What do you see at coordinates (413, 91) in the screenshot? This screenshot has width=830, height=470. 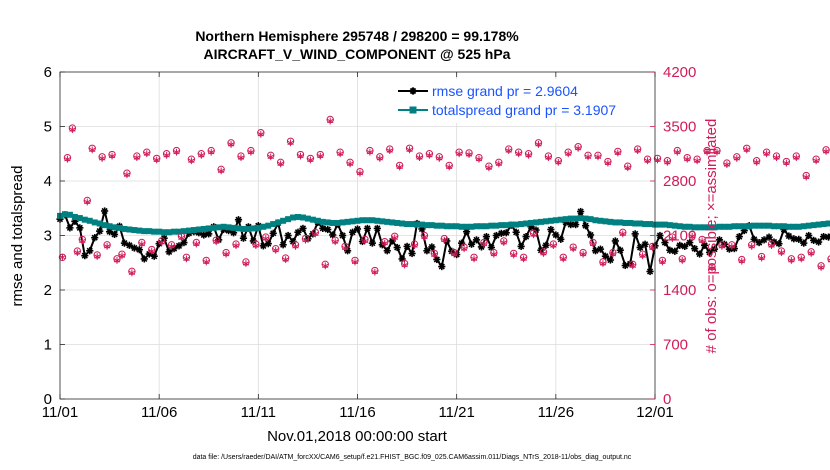 I see `legend-rmse-marker` at bounding box center [413, 91].